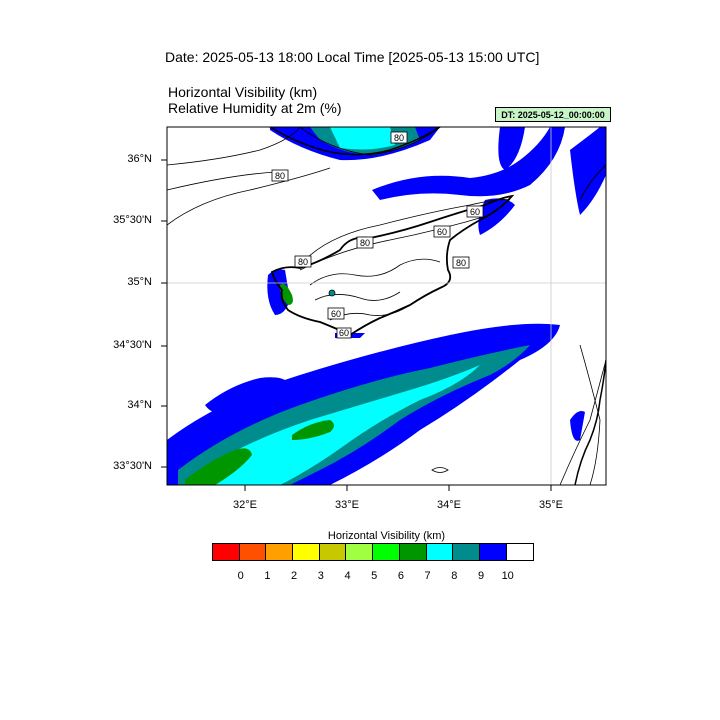 Image resolution: width=720 pixels, height=720 pixels. What do you see at coordinates (240, 576) in the screenshot?
I see `legend-tick-label: 0` at bounding box center [240, 576].